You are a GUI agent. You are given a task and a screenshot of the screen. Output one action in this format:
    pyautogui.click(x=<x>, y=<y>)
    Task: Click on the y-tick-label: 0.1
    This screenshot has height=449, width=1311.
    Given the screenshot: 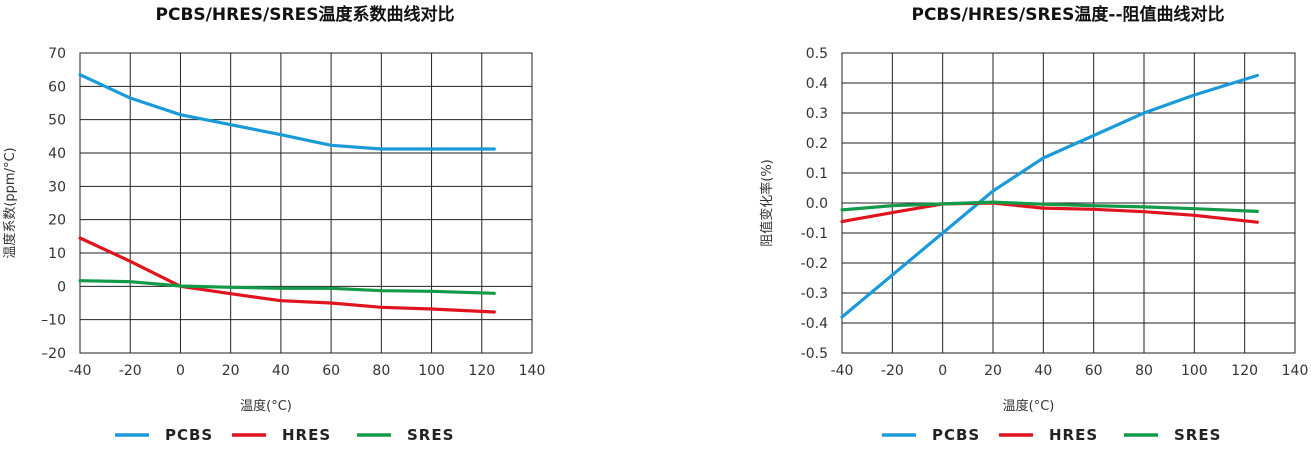 What is the action you would take?
    pyautogui.click(x=817, y=174)
    